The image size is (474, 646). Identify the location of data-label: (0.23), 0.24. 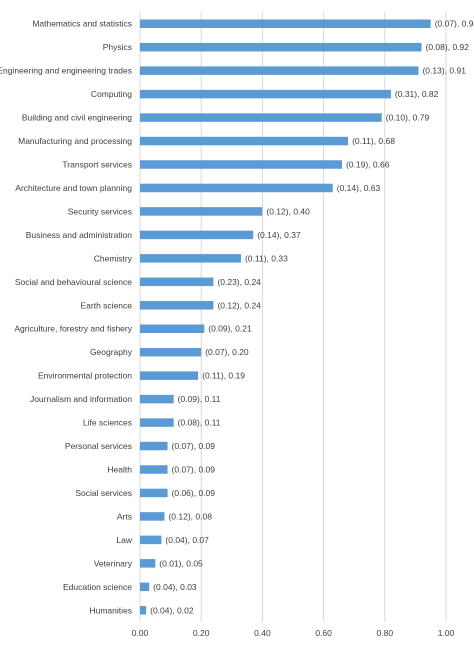
(239, 282).